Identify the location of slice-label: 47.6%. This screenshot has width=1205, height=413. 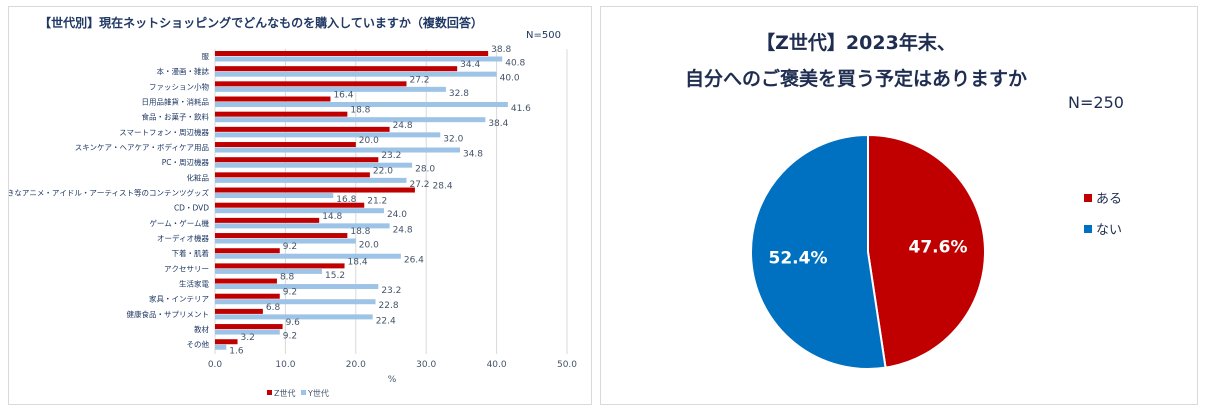
(938, 248).